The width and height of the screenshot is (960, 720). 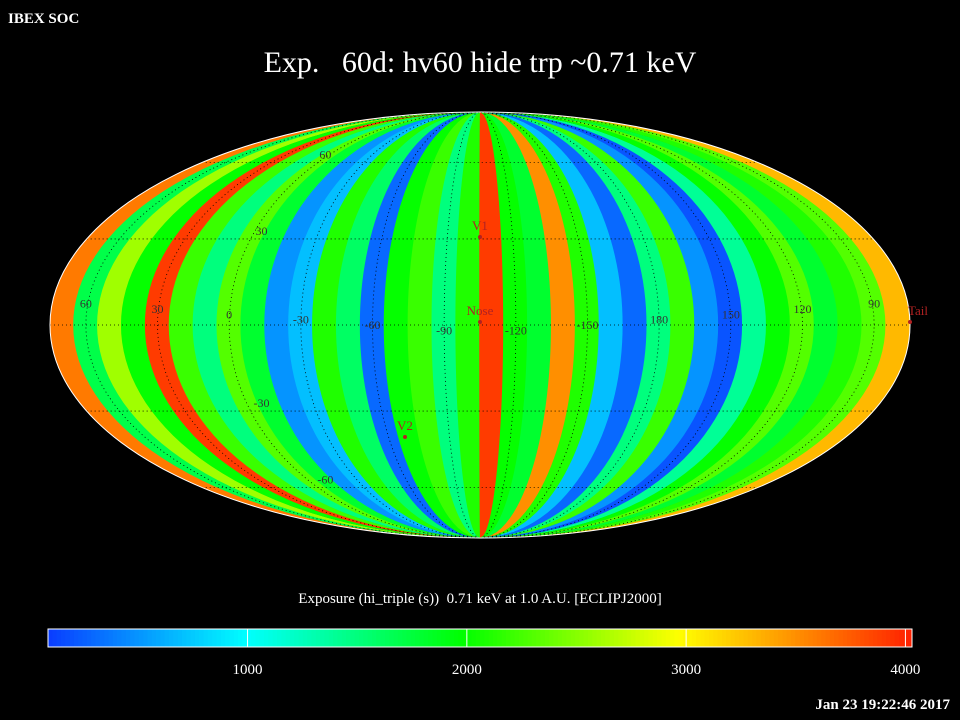 What do you see at coordinates (905, 670) in the screenshot?
I see `colorbar-tick-label: 4000` at bounding box center [905, 670].